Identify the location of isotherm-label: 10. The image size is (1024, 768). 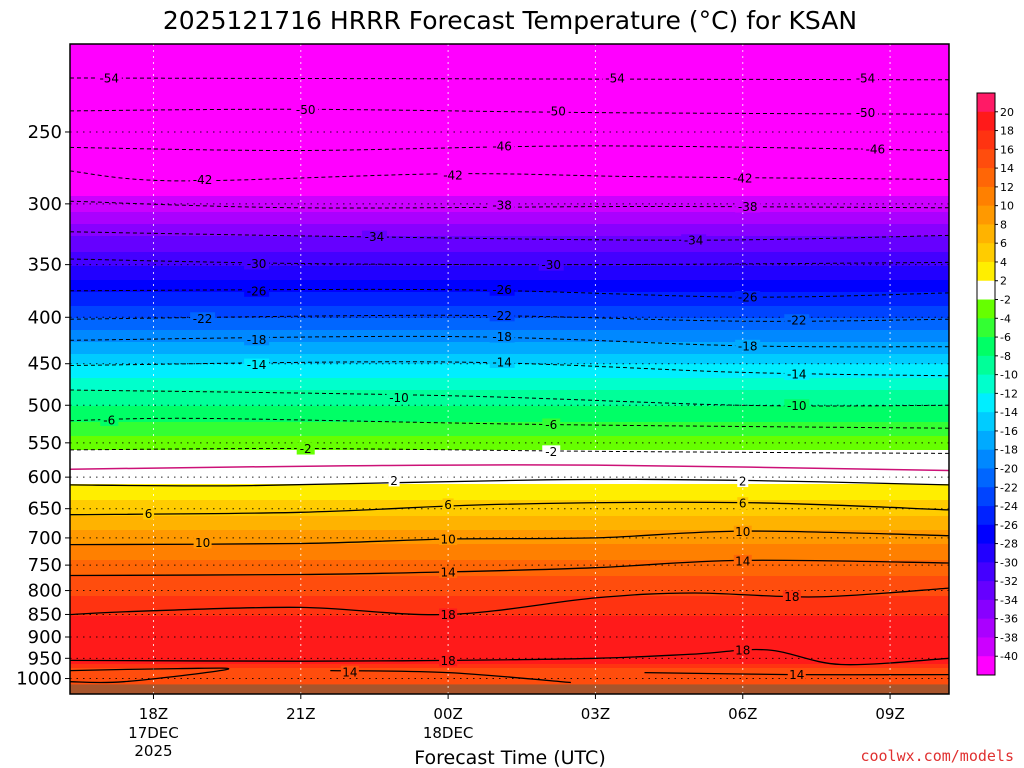
(742, 532).